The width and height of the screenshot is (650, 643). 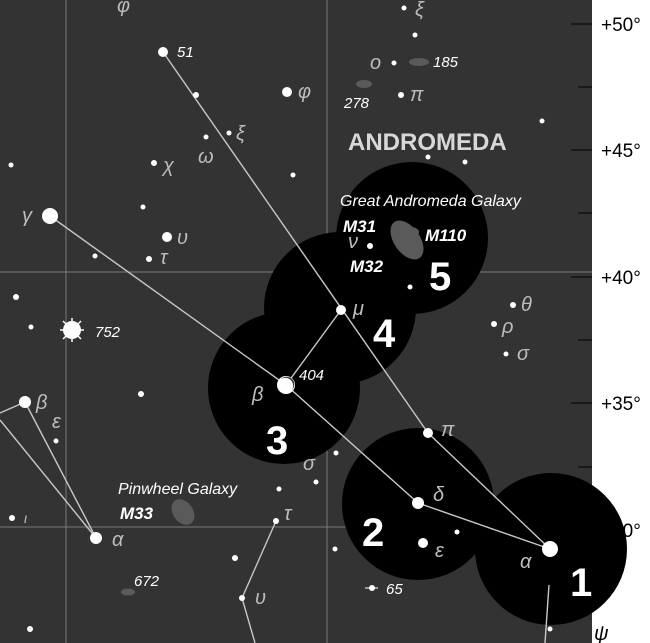 What do you see at coordinates (163, 52) in the screenshot?
I see `star-51-and` at bounding box center [163, 52].